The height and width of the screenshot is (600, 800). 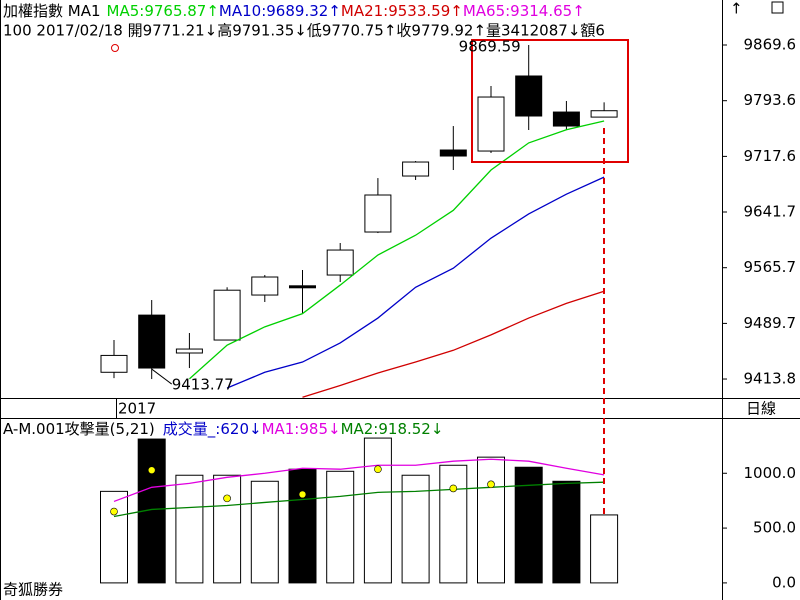 I want to click on legend-entry: MA10:9689.32↑, so click(x=280, y=11).